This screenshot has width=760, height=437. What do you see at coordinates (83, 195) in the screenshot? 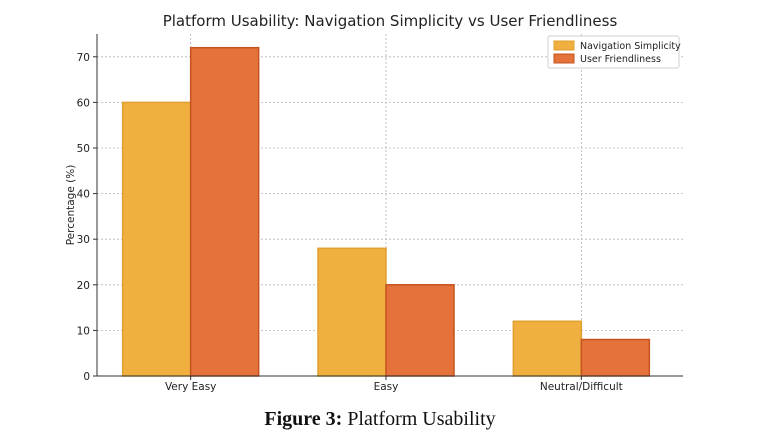
I see `y-tick-label: 40` at bounding box center [83, 195].